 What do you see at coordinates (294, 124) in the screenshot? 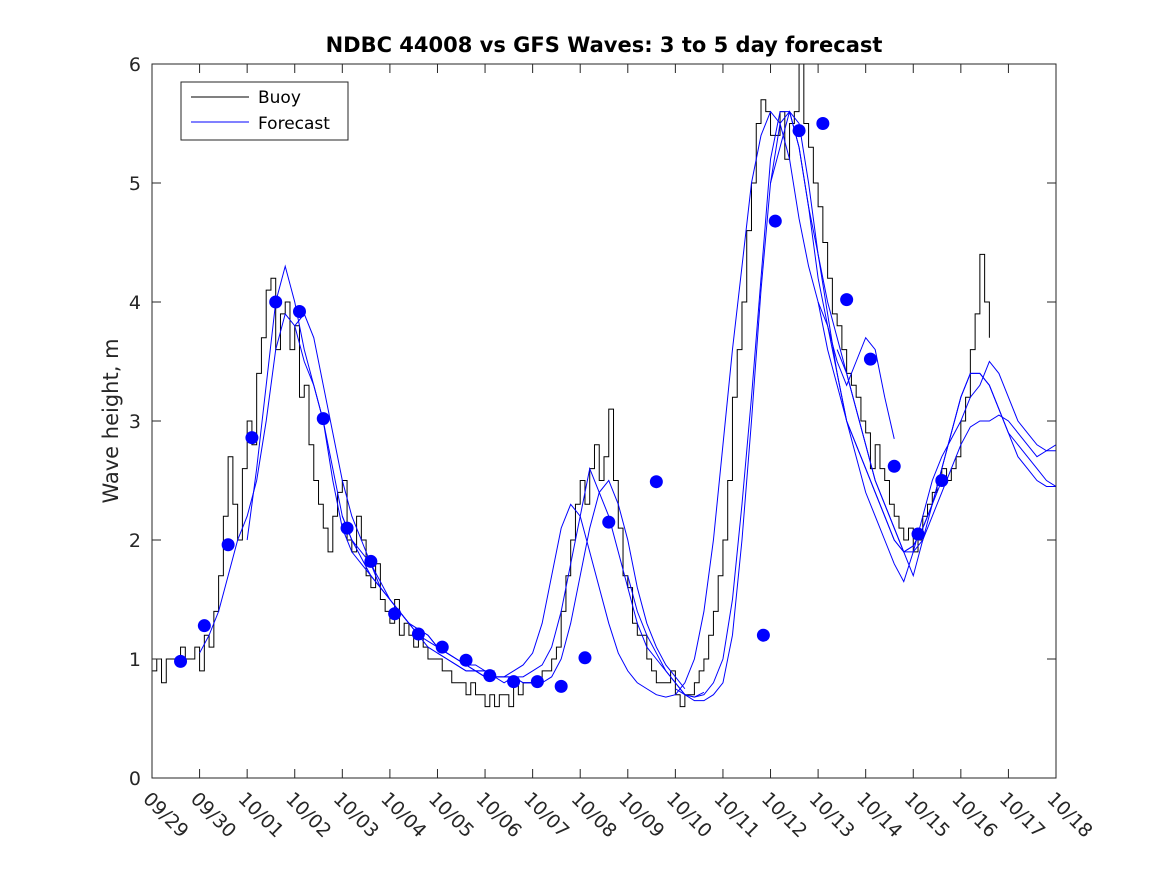
I see `legend-forecast-label: Forecast` at bounding box center [294, 124].